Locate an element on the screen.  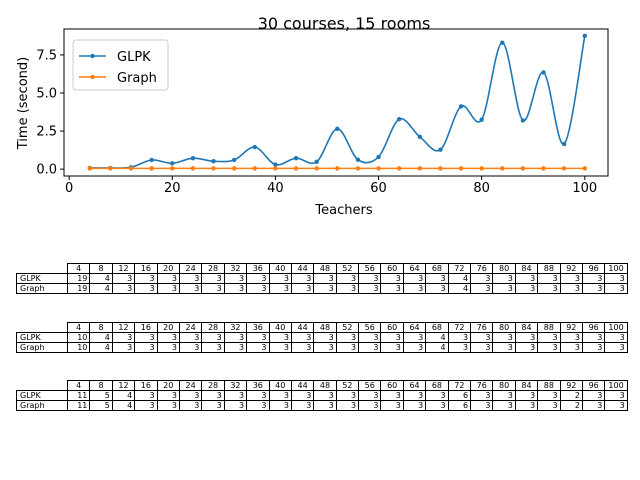
legend-label-graph: Graph is located at coordinates (137, 78).